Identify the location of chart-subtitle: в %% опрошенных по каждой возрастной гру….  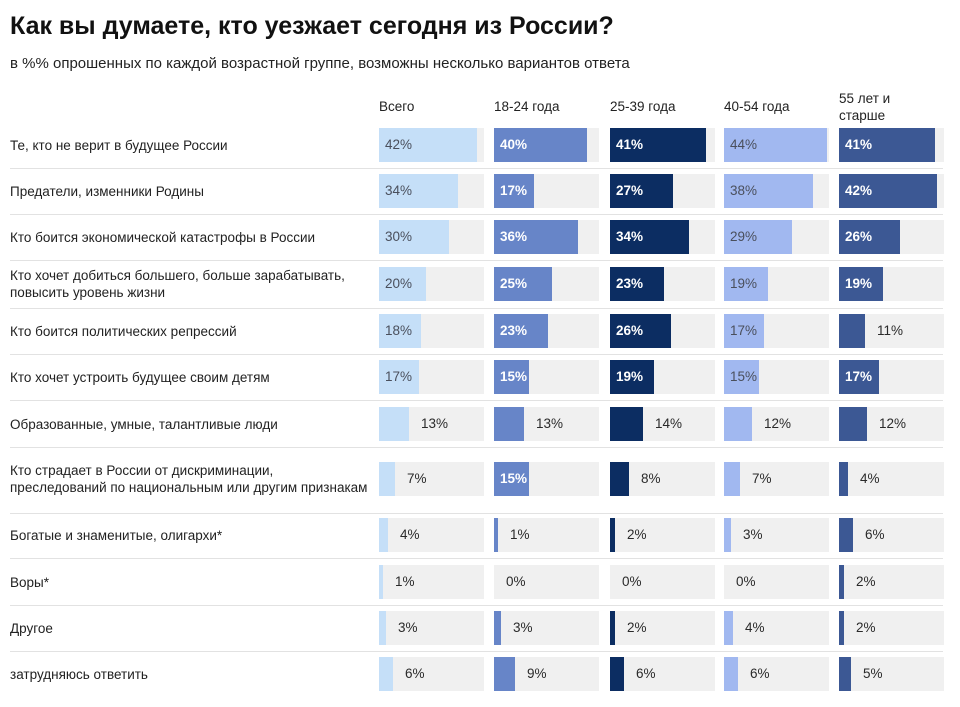
(320, 63).